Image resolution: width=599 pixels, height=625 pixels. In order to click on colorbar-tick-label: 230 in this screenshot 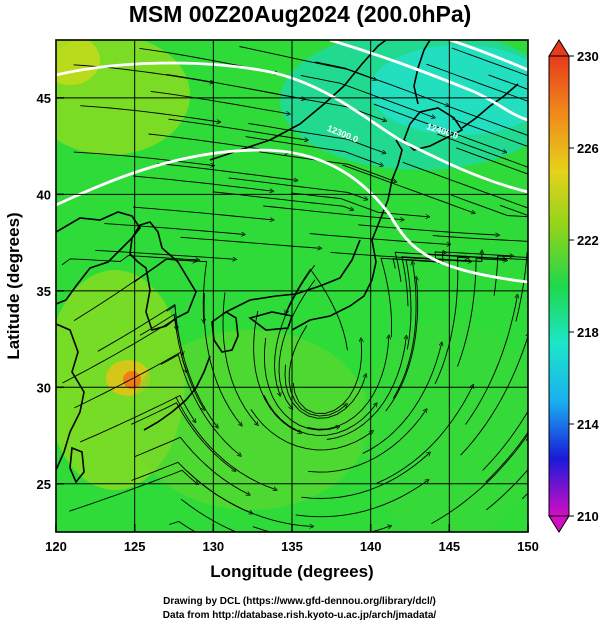, I will do `click(588, 56)`.